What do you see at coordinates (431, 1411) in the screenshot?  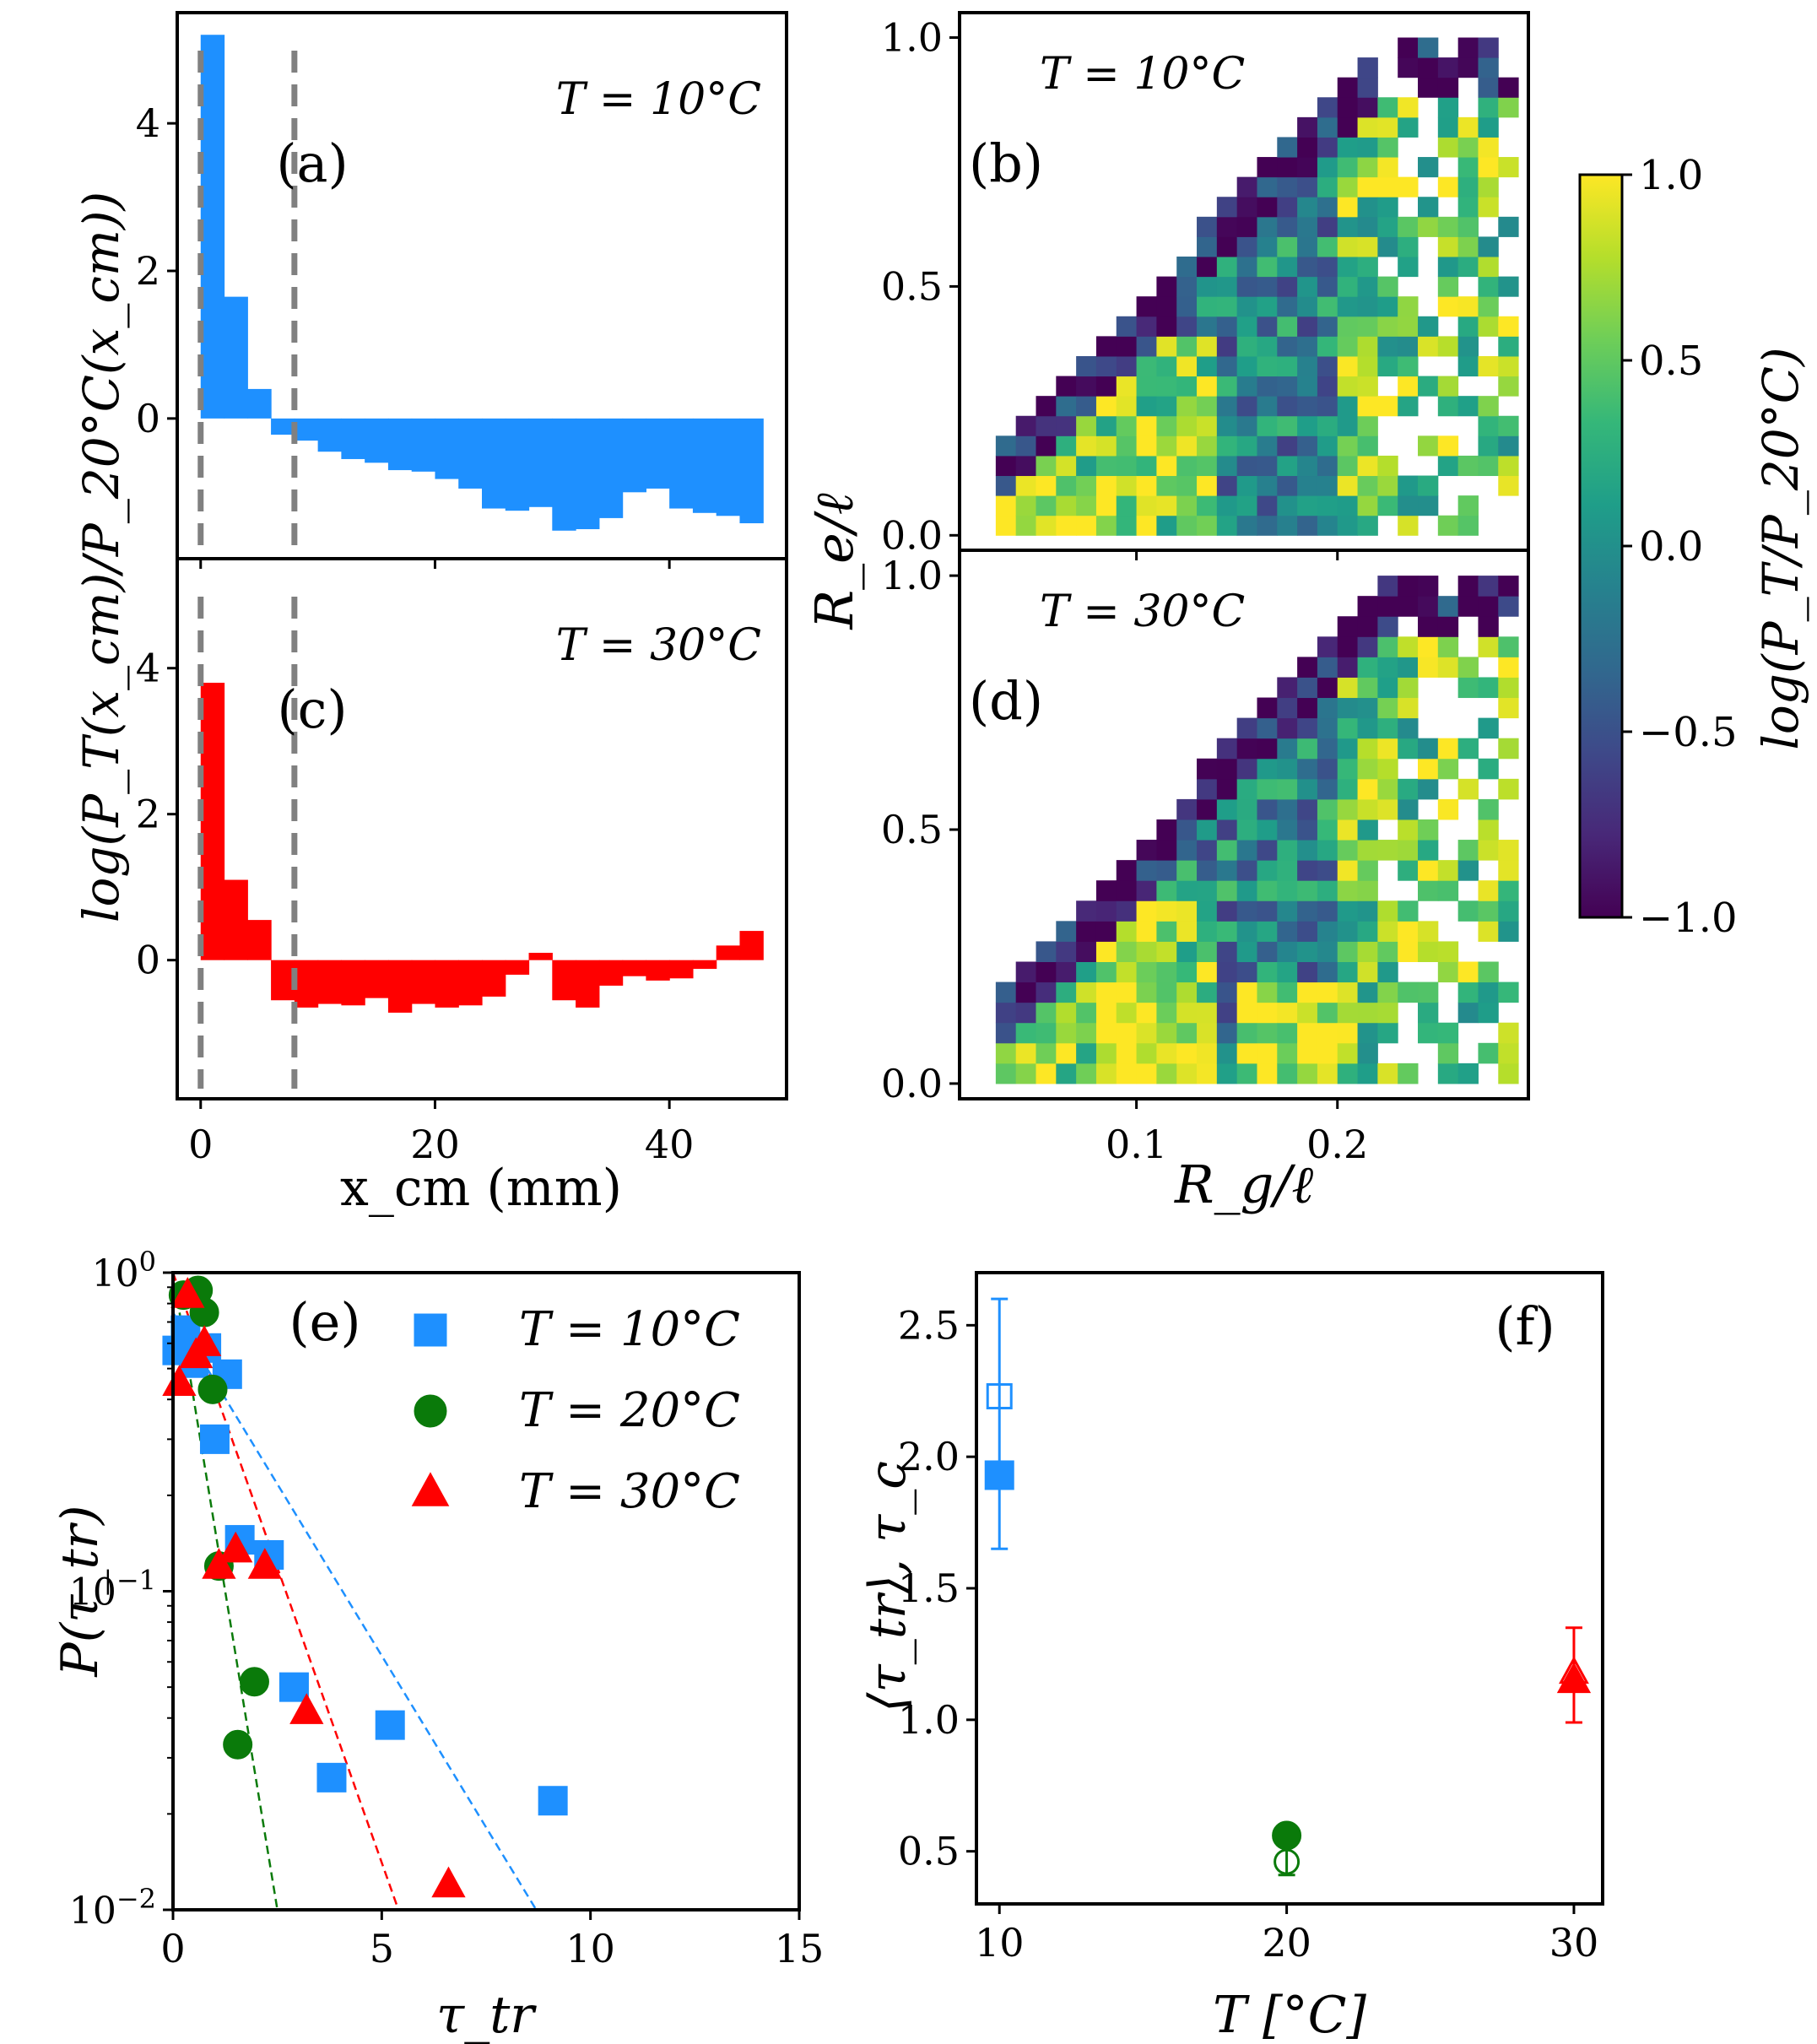 I see `legend-marker-circle` at bounding box center [431, 1411].